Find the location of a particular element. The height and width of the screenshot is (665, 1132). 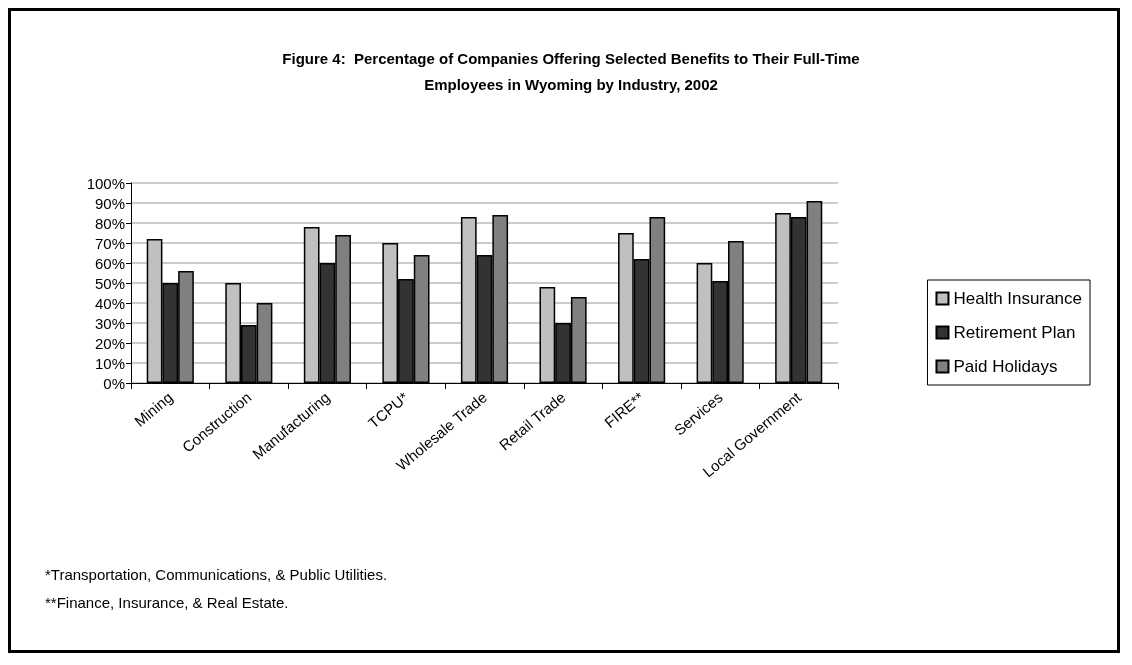

y-tick-label: 40% is located at coordinates (109, 303).